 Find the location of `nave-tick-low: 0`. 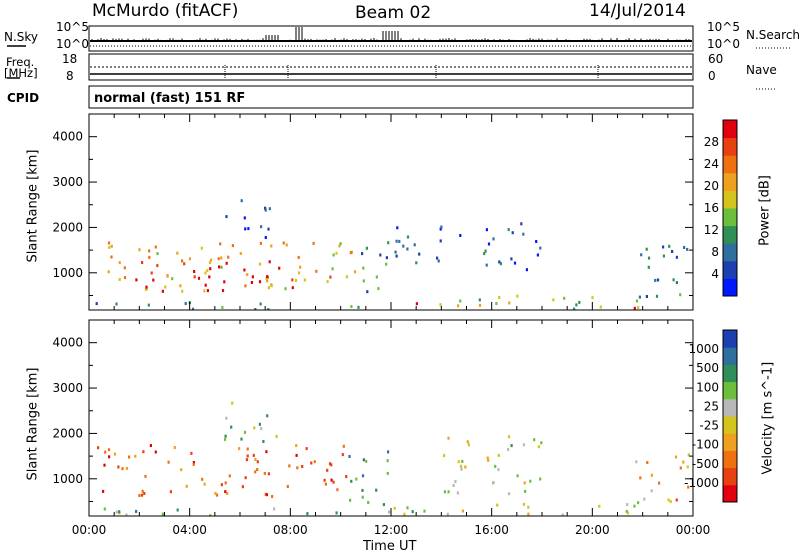

nave-tick-low: 0 is located at coordinates (712, 76).